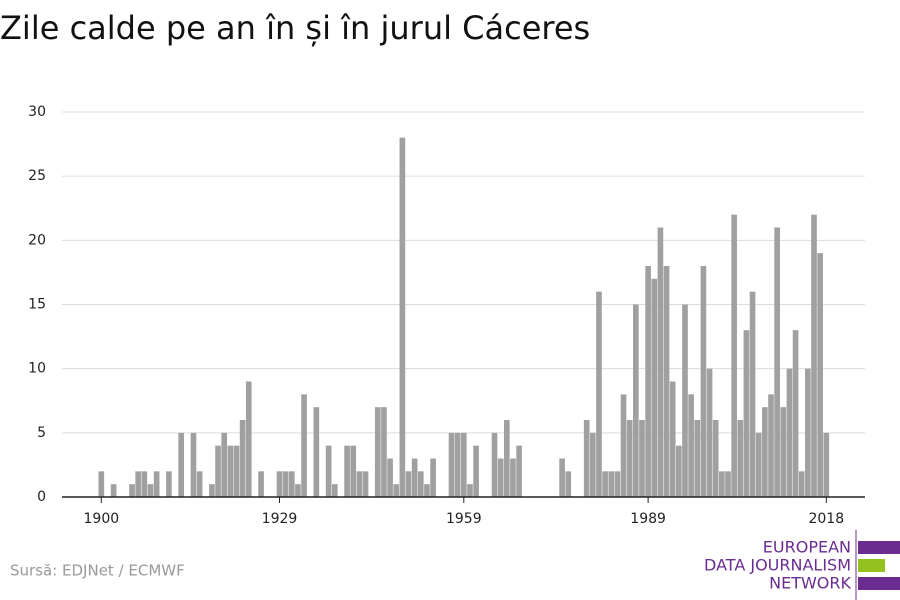 Image resolution: width=900 pixels, height=600 pixels. I want to click on x-tick-label: 1929, so click(280, 519).